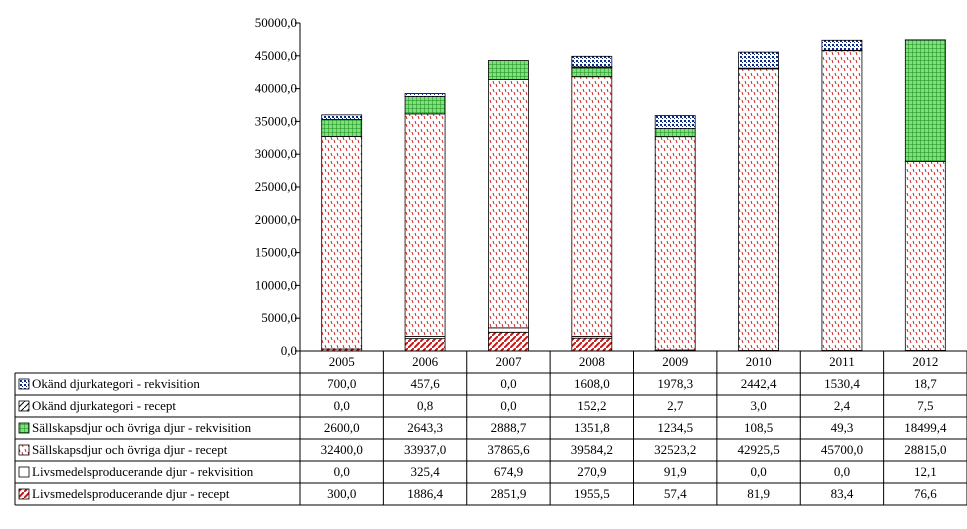  What do you see at coordinates (342, 427) in the screenshot?
I see `table-cell-value: 2600,0` at bounding box center [342, 427].